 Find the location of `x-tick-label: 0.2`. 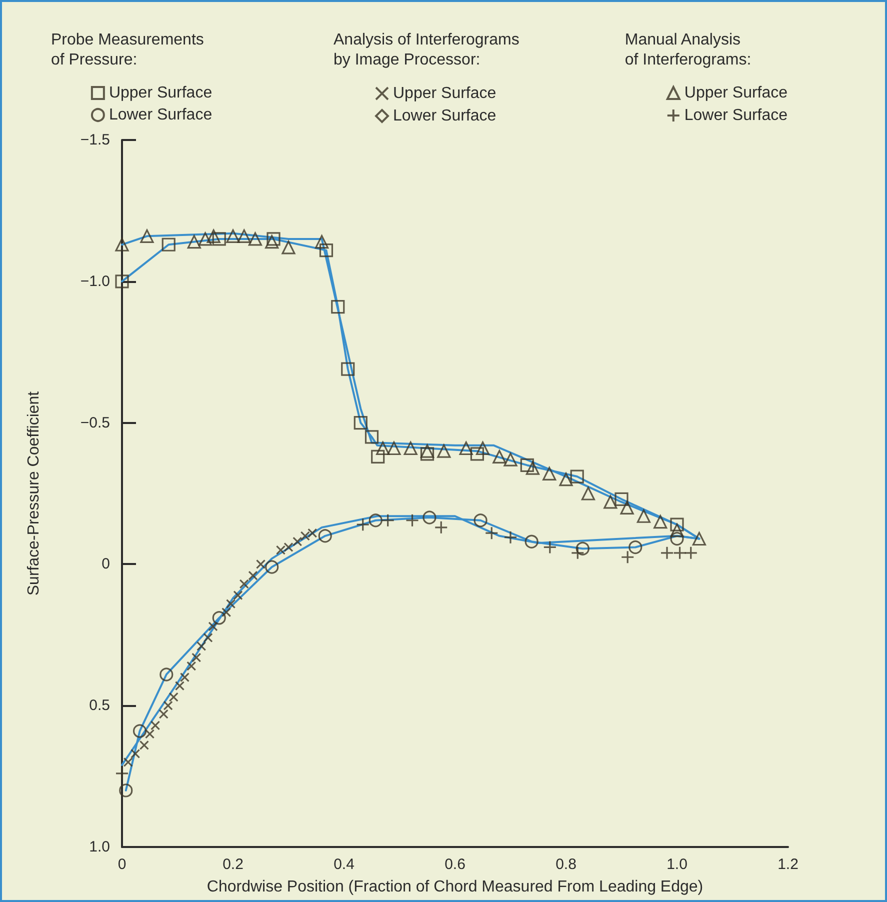

x-tick-label: 0.2 is located at coordinates (233, 864).